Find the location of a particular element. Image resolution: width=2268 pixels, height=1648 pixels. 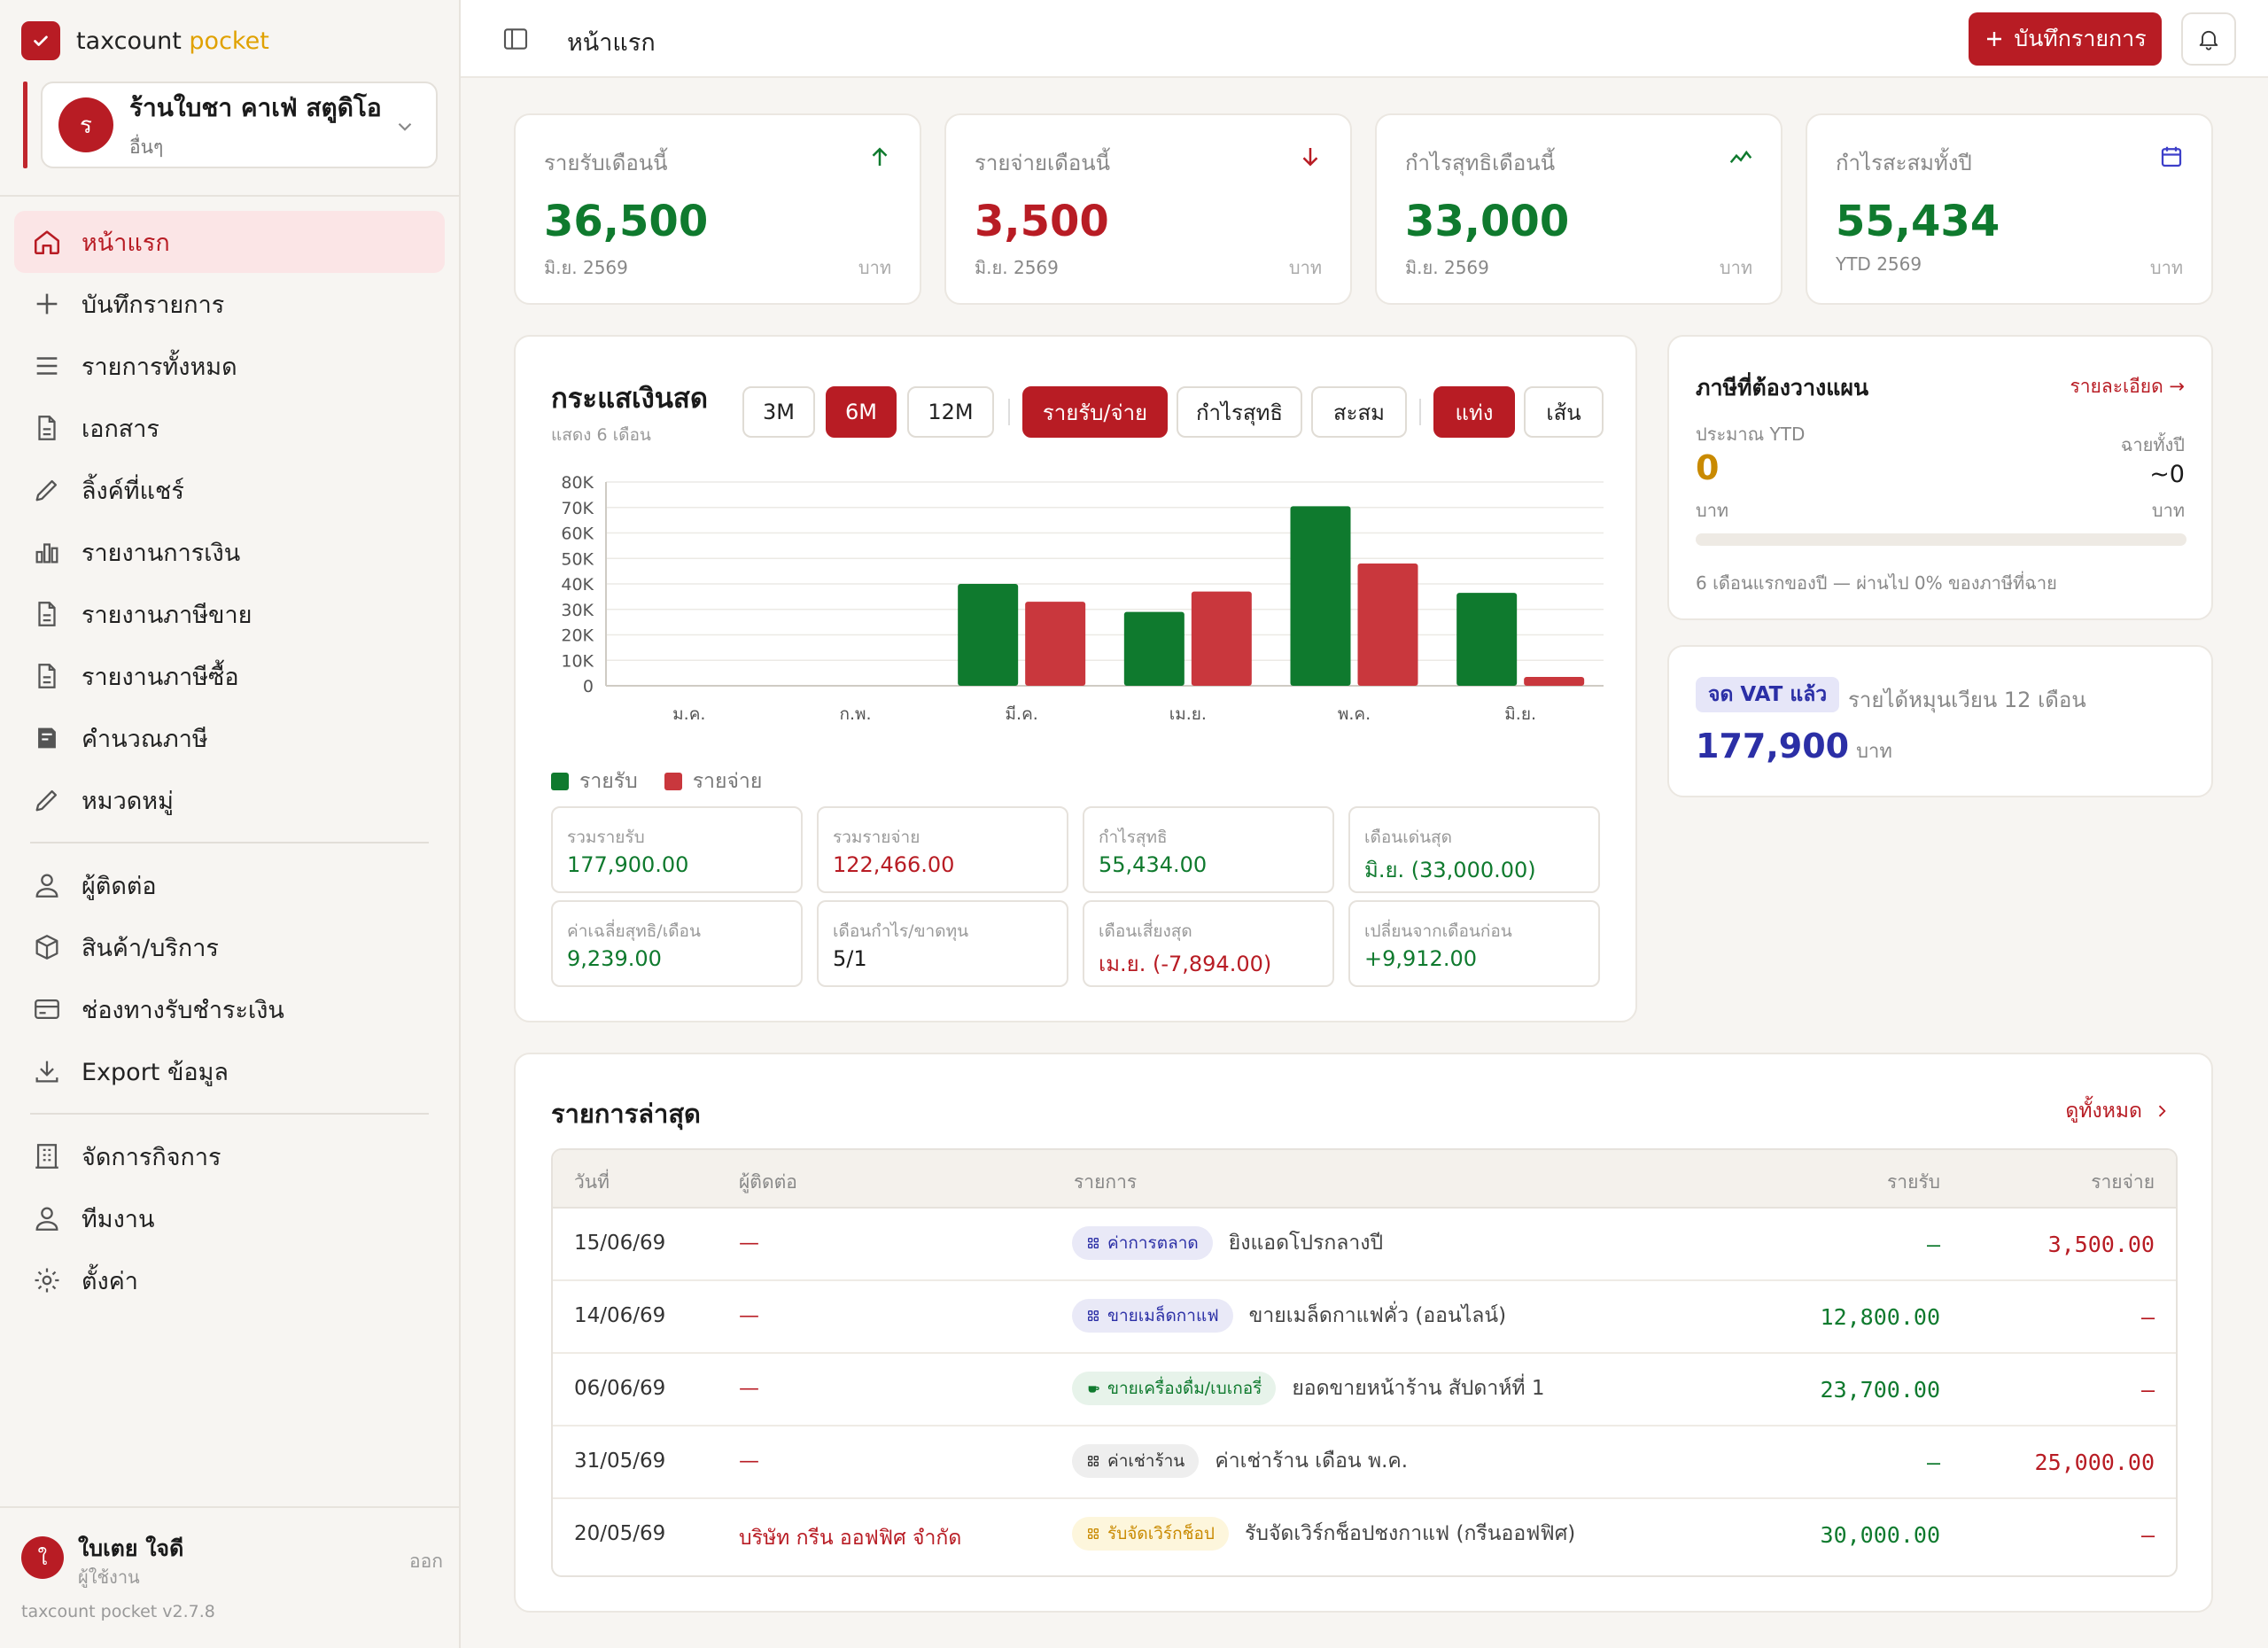

sidebar-item-contacts: ผู้ติดต่อ is located at coordinates (229, 885).